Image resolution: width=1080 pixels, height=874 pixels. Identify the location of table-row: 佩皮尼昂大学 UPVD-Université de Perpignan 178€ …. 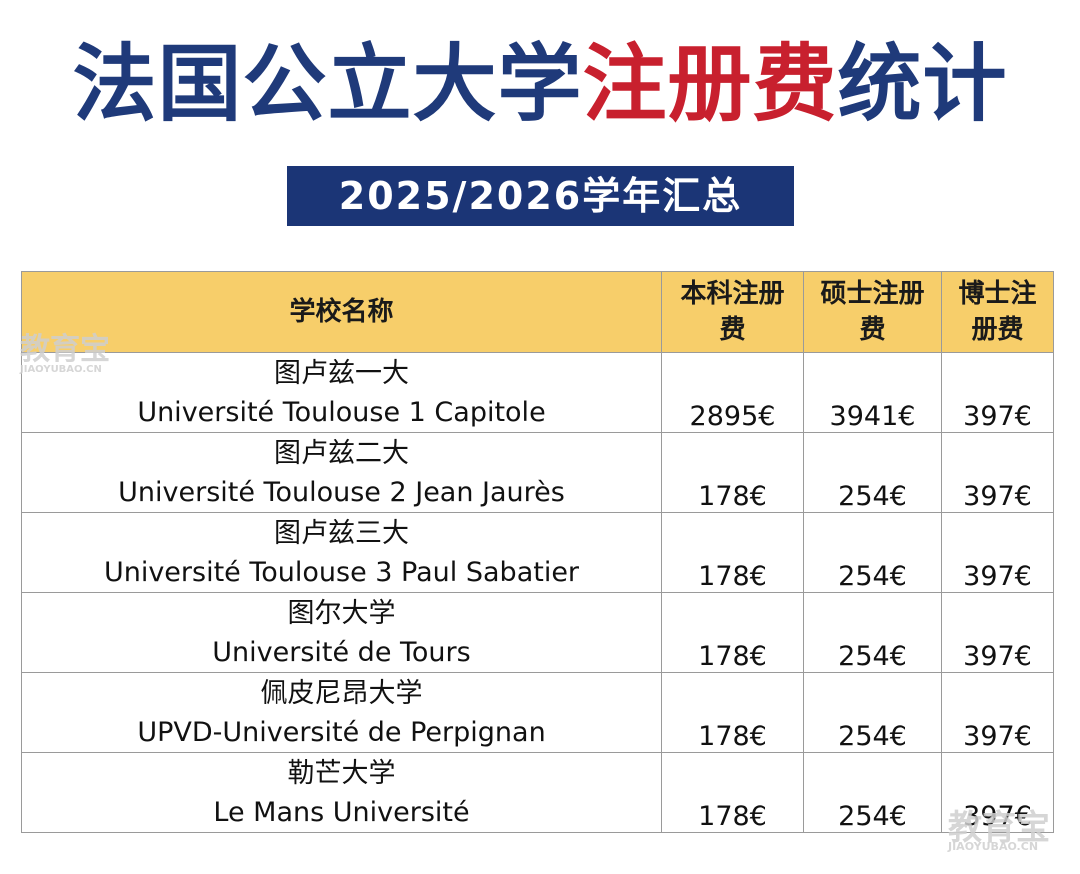
(537, 712).